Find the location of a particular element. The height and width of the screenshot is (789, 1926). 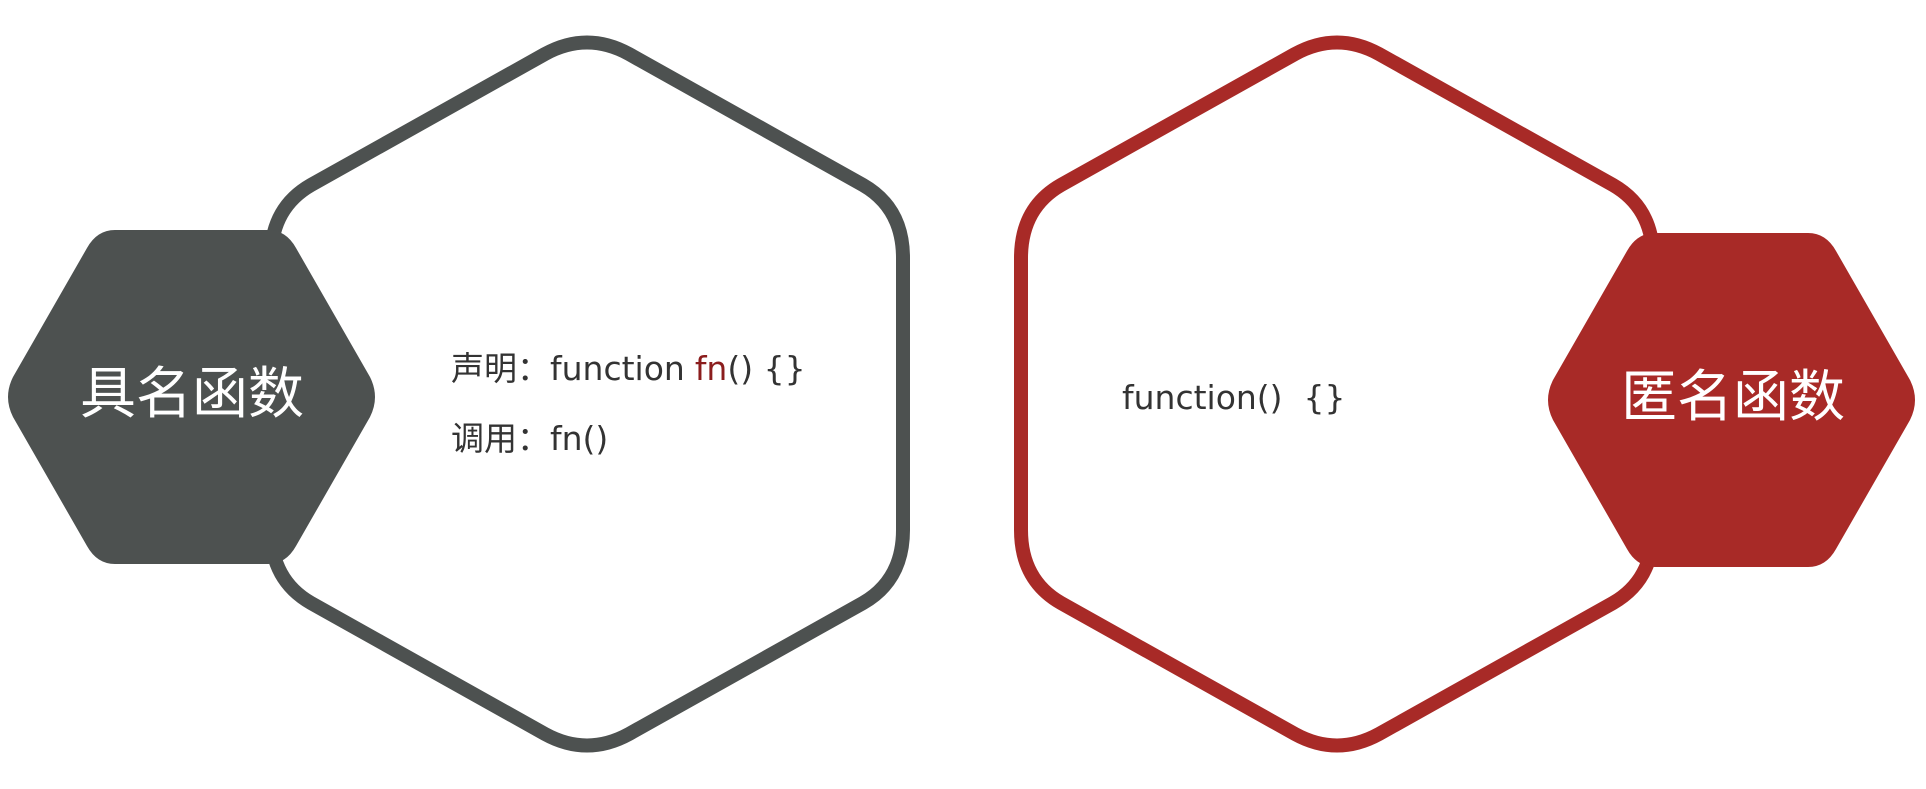

call-label: 调用： is located at coordinates (500, 438).